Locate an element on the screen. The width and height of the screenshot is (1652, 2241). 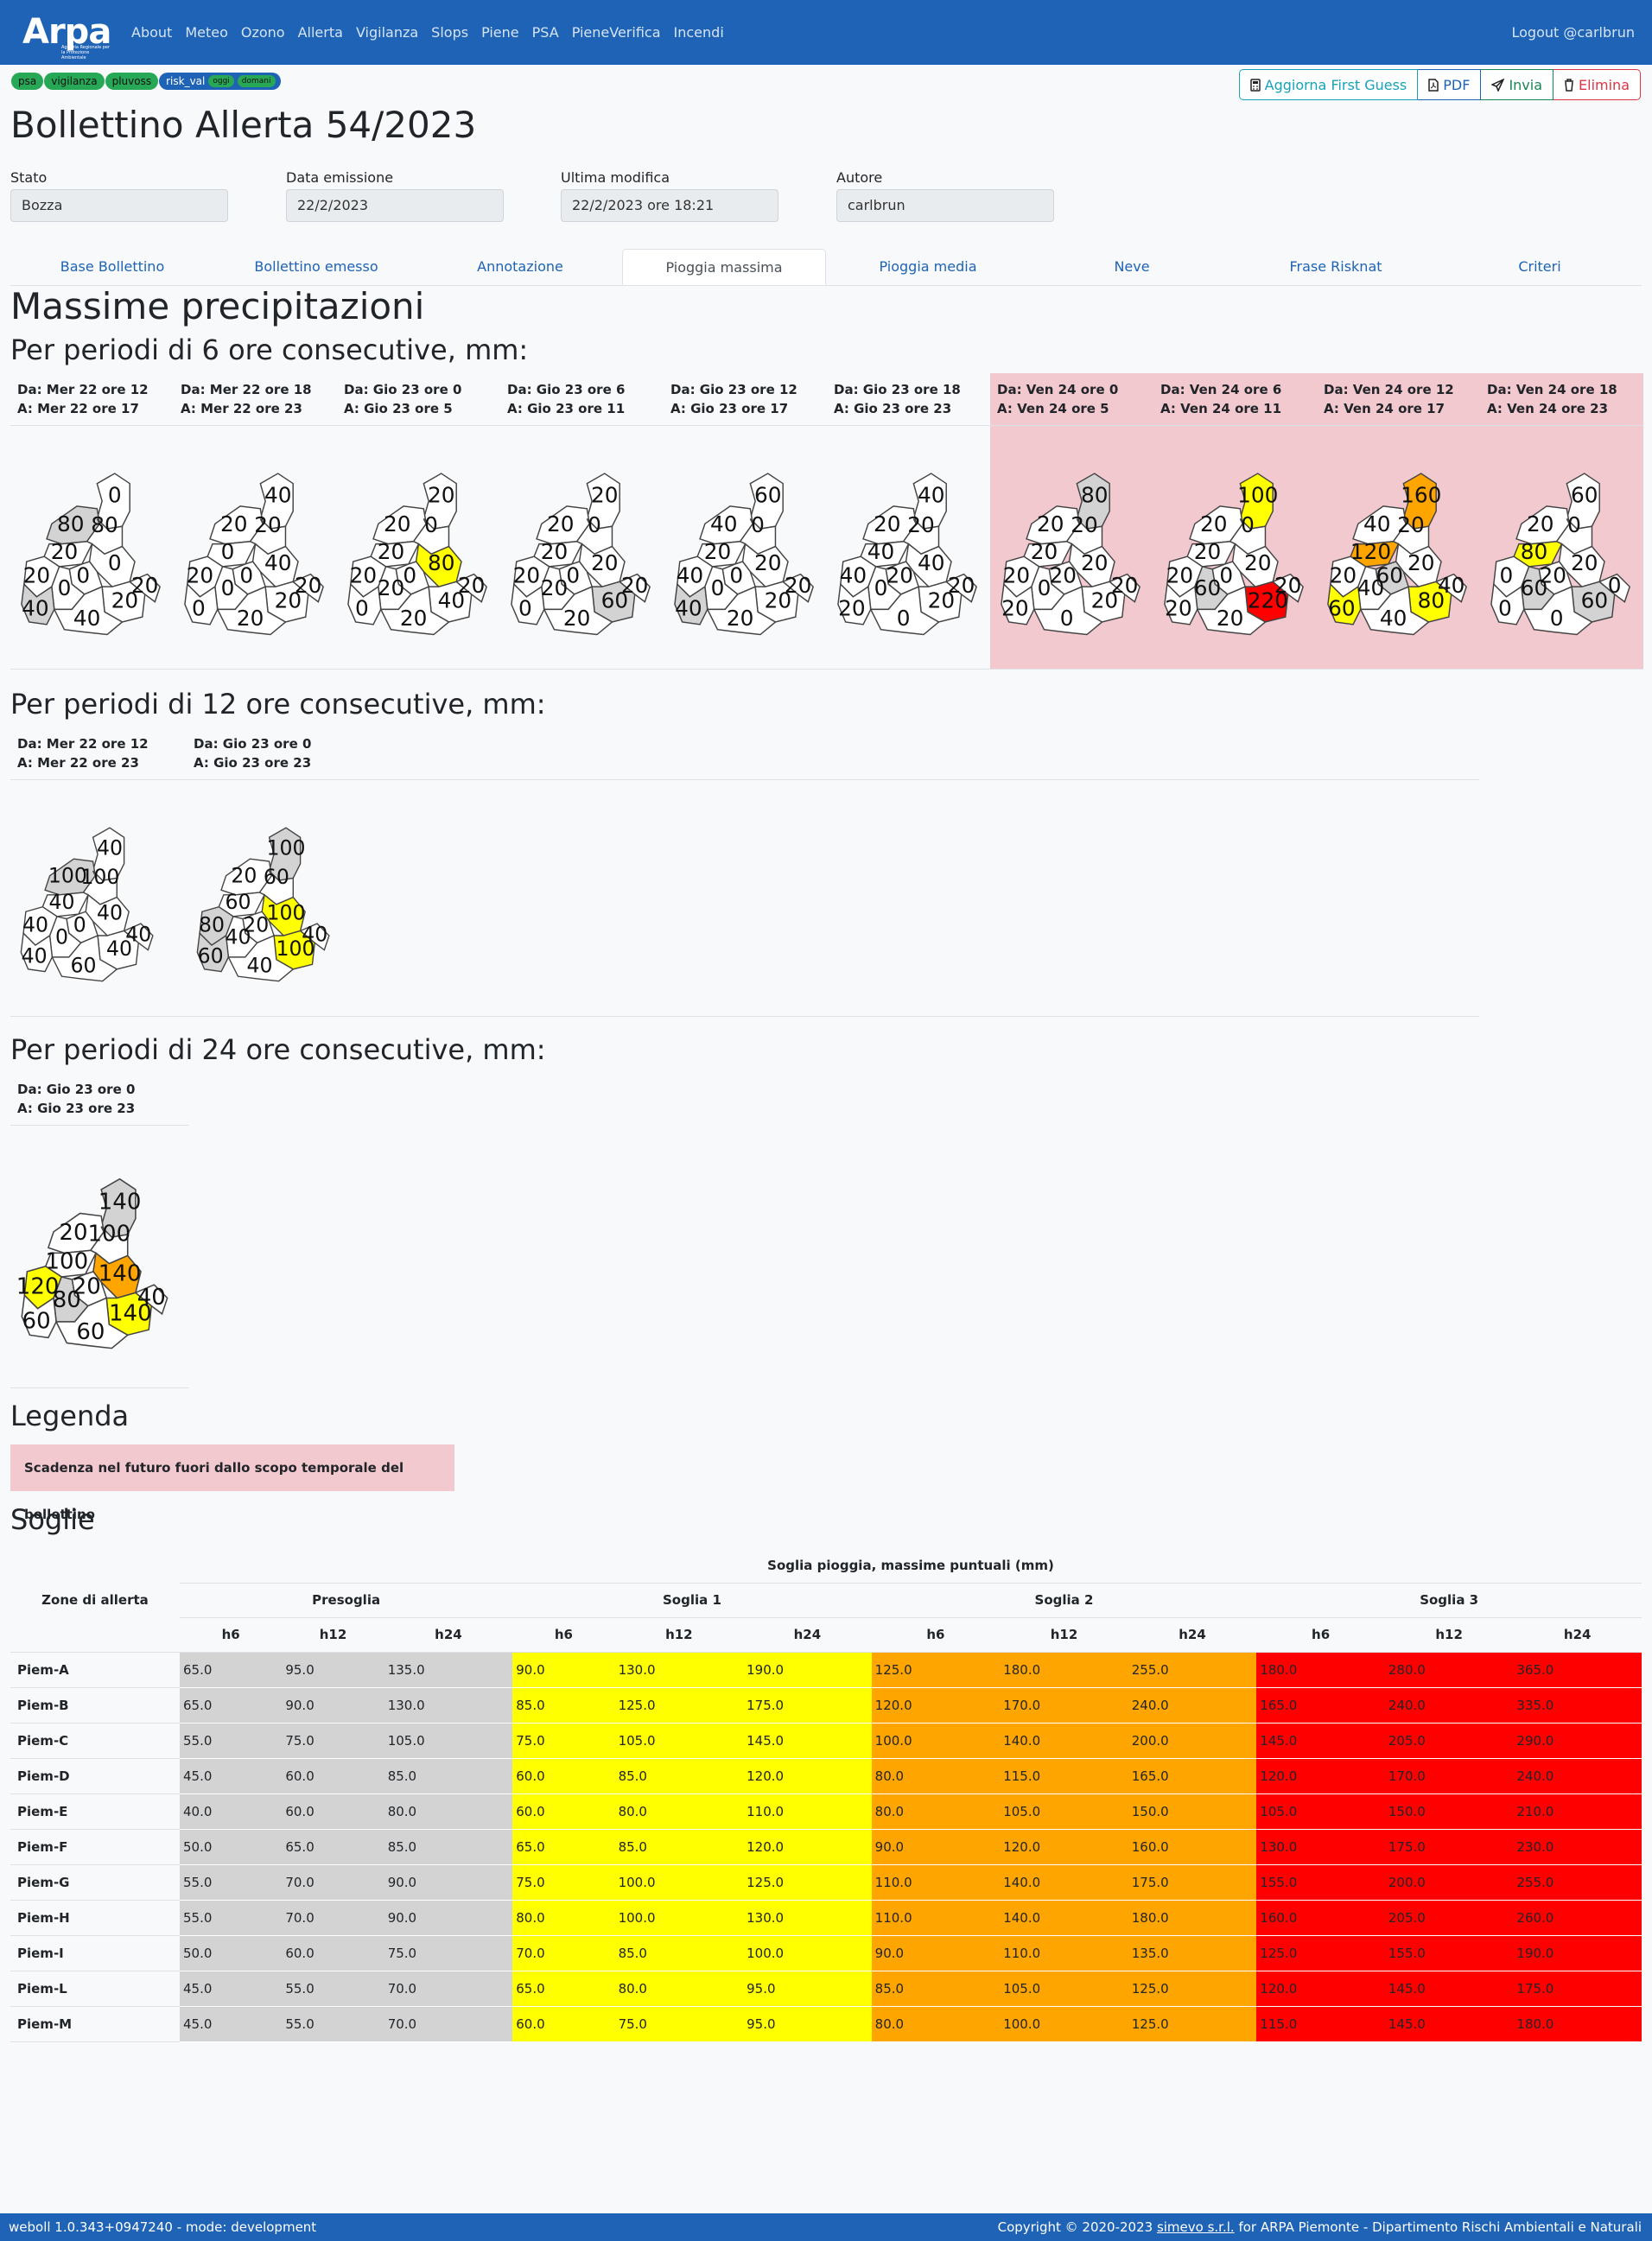
nav-link-pieneverifica: PieneVerifica is located at coordinates (616, 32).